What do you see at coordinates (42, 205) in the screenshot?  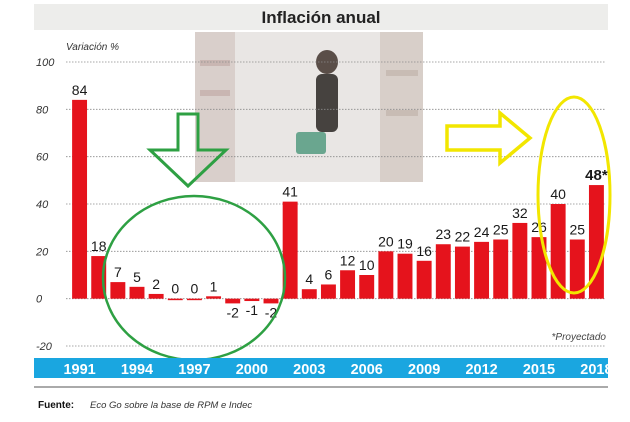 I see `y-tick-label: 40` at bounding box center [42, 205].